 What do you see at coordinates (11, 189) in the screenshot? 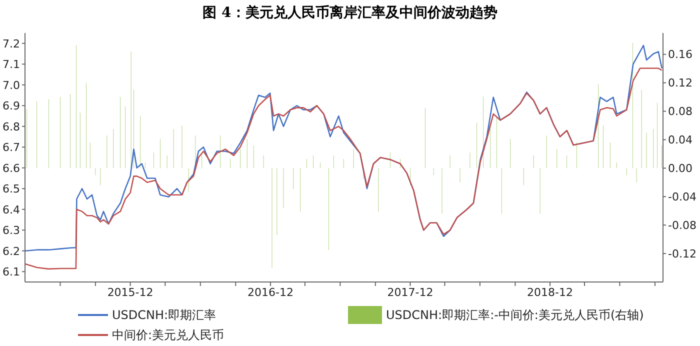
I see `y-tick-label: 6.5` at bounding box center [11, 189].